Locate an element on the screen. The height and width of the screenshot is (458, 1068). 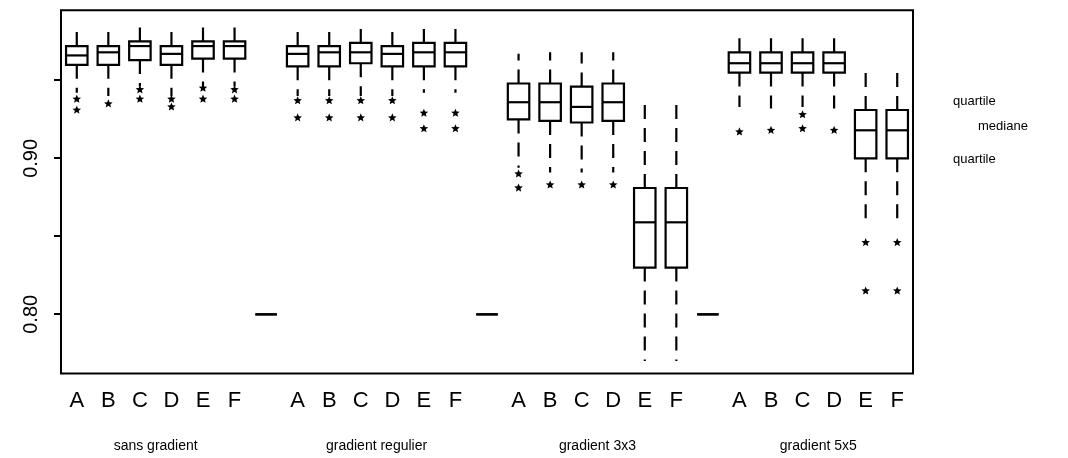
y-tick-label: 0.90 is located at coordinates (29, 158).